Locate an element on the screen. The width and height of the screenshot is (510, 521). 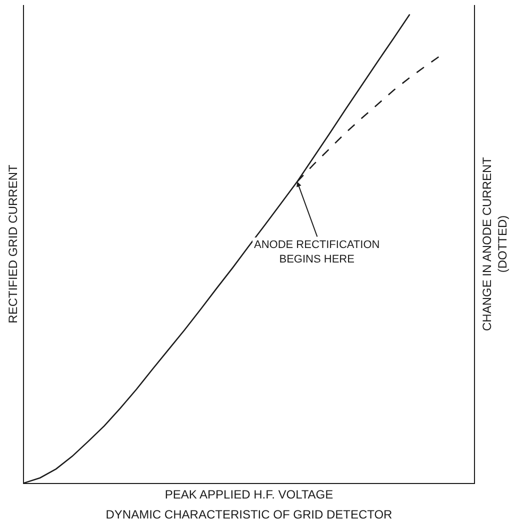
text: DYNAMIC CHARACTERISTIC OF GRID DETECTOR is located at coordinates (249, 514).